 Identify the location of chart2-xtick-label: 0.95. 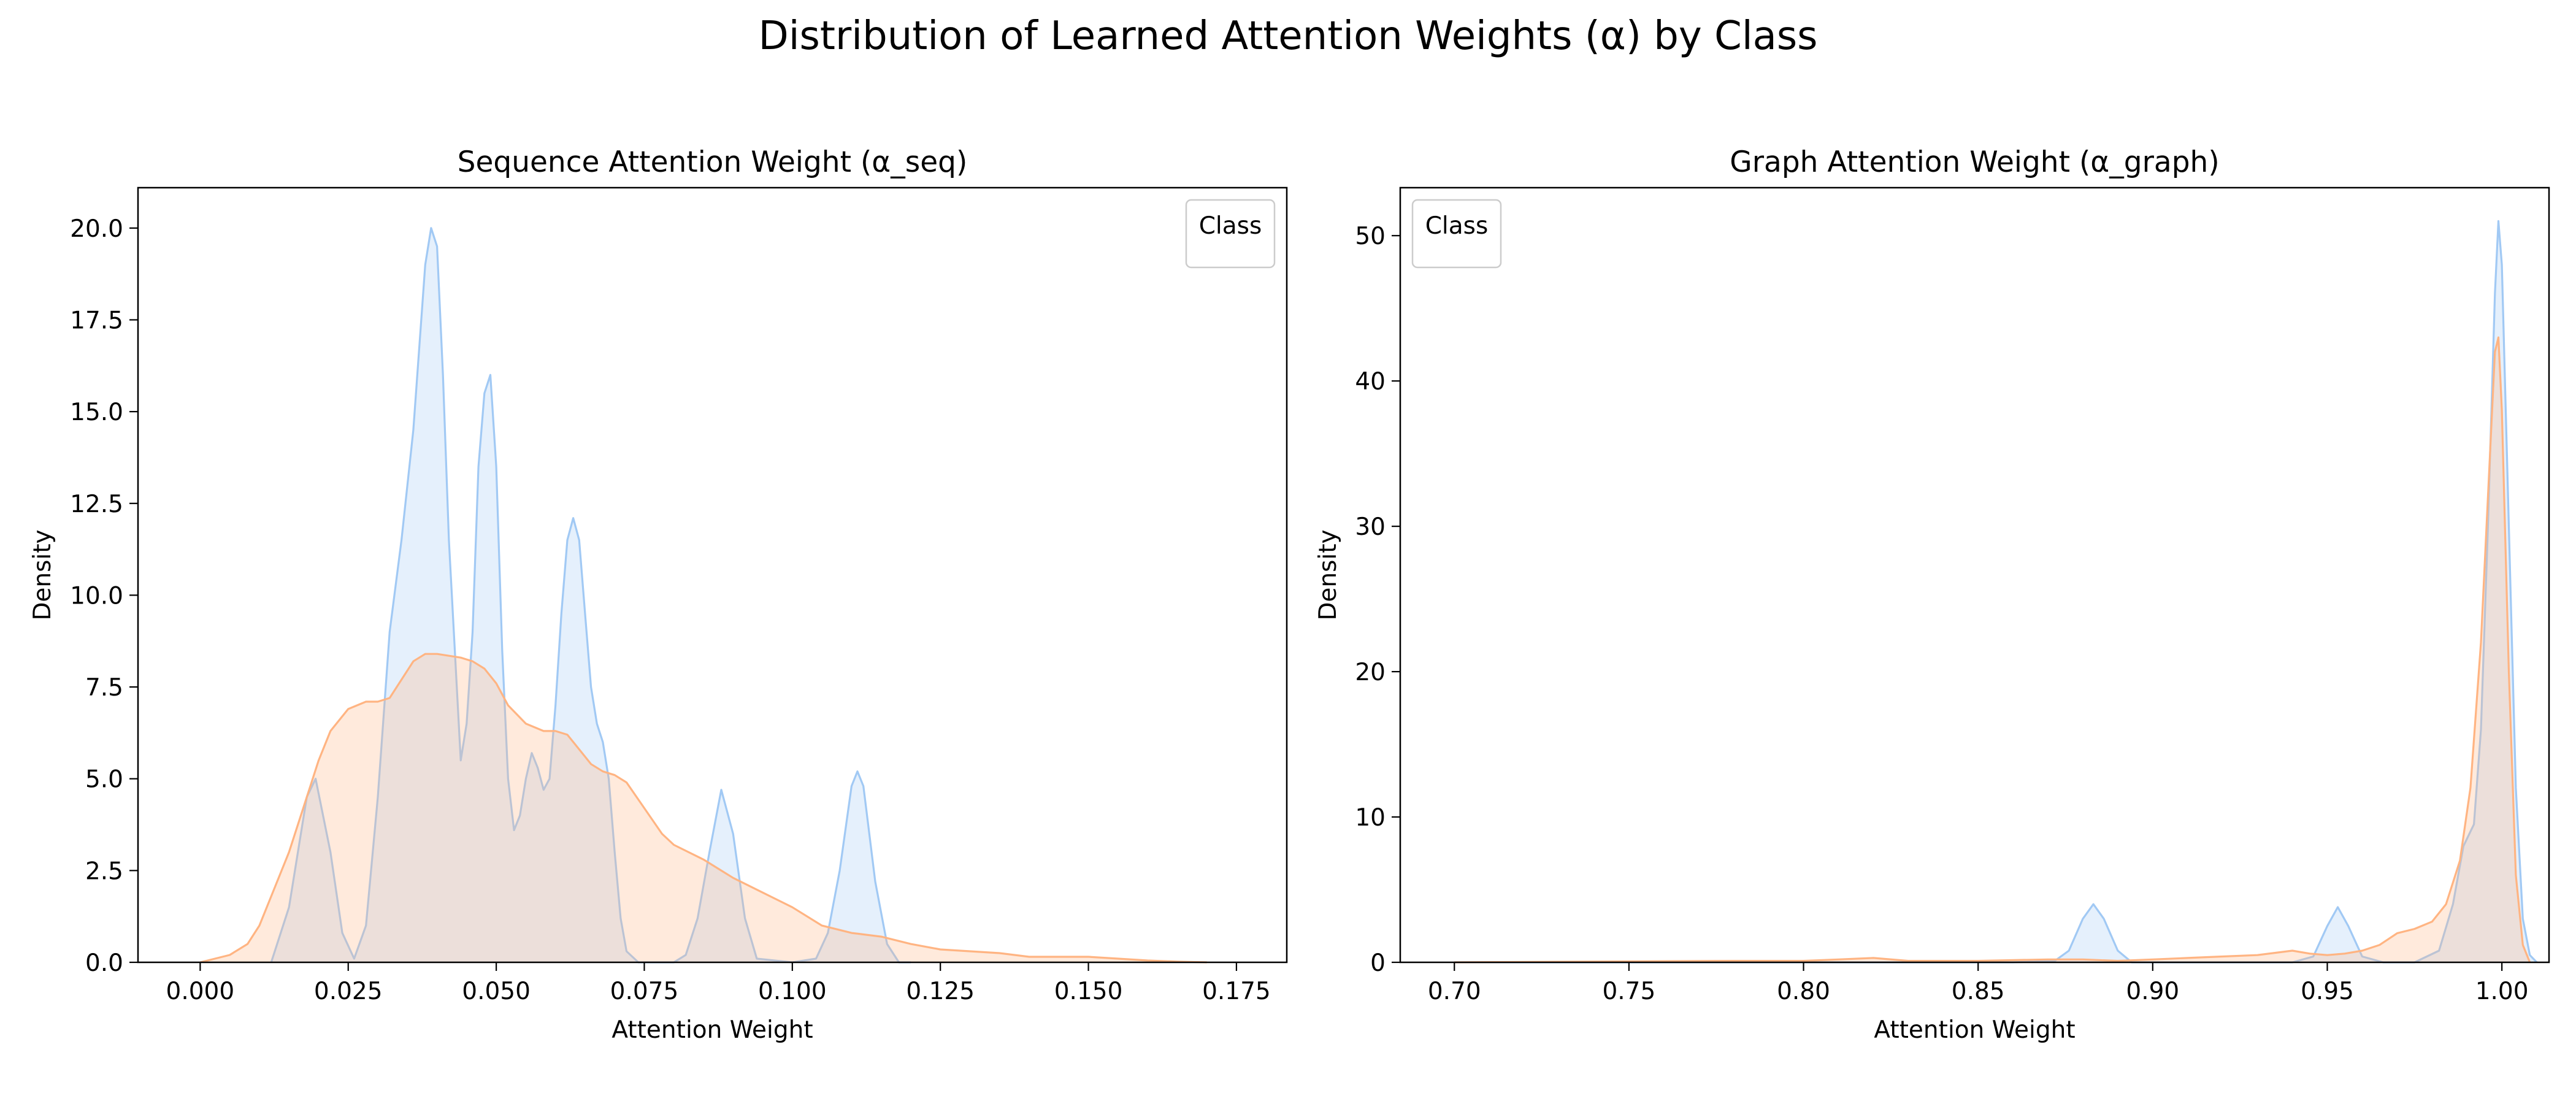
(2327, 991).